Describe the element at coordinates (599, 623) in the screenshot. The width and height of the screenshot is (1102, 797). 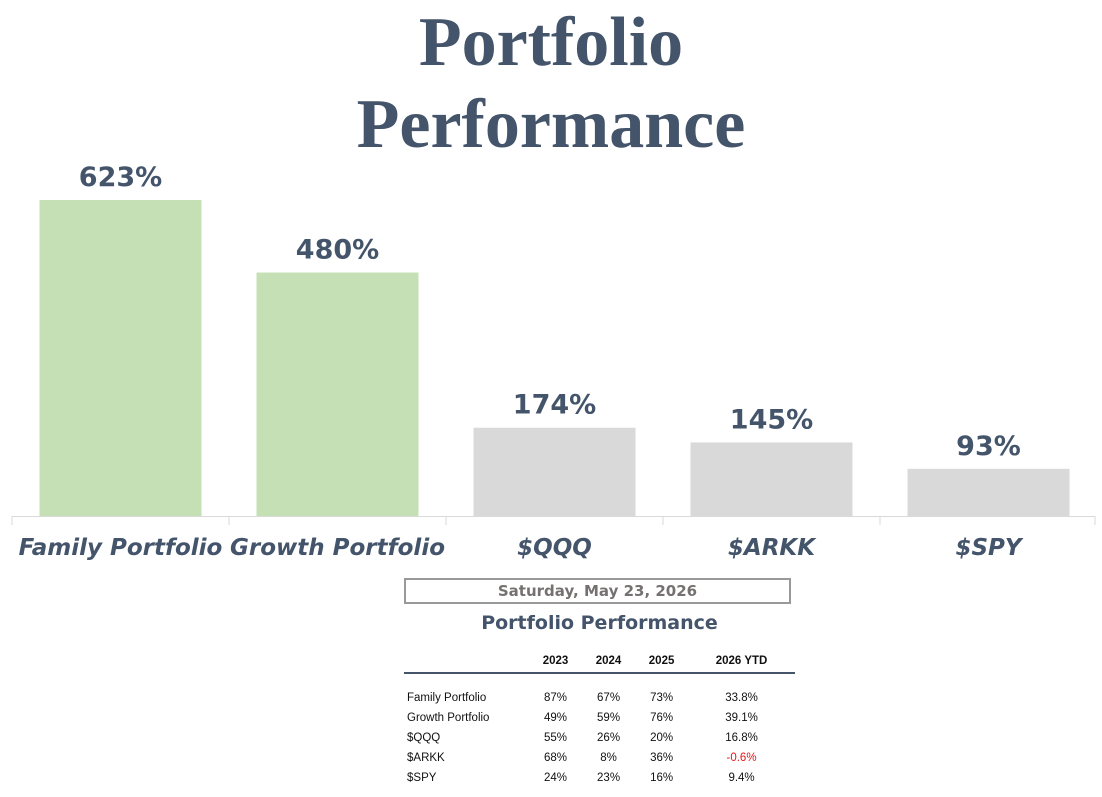
I see `table-title: Portfolio Performance` at that location.